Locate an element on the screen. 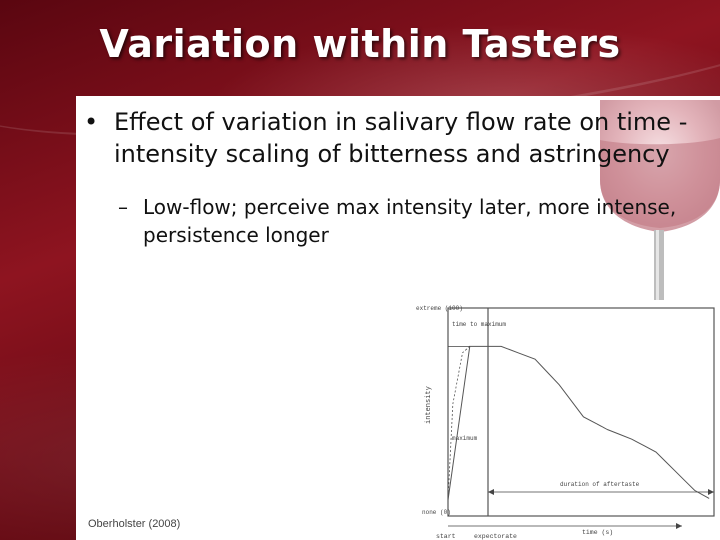 Image resolution: width=720 pixels, height=540 pixels. chart-frame is located at coordinates (581, 412).